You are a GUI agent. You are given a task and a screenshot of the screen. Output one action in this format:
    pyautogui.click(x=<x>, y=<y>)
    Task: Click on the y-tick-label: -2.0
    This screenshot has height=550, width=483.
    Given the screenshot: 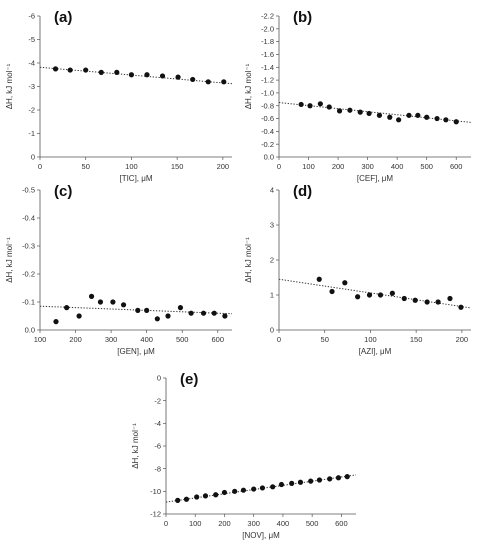 What is the action you would take?
    pyautogui.click(x=267, y=28)
    